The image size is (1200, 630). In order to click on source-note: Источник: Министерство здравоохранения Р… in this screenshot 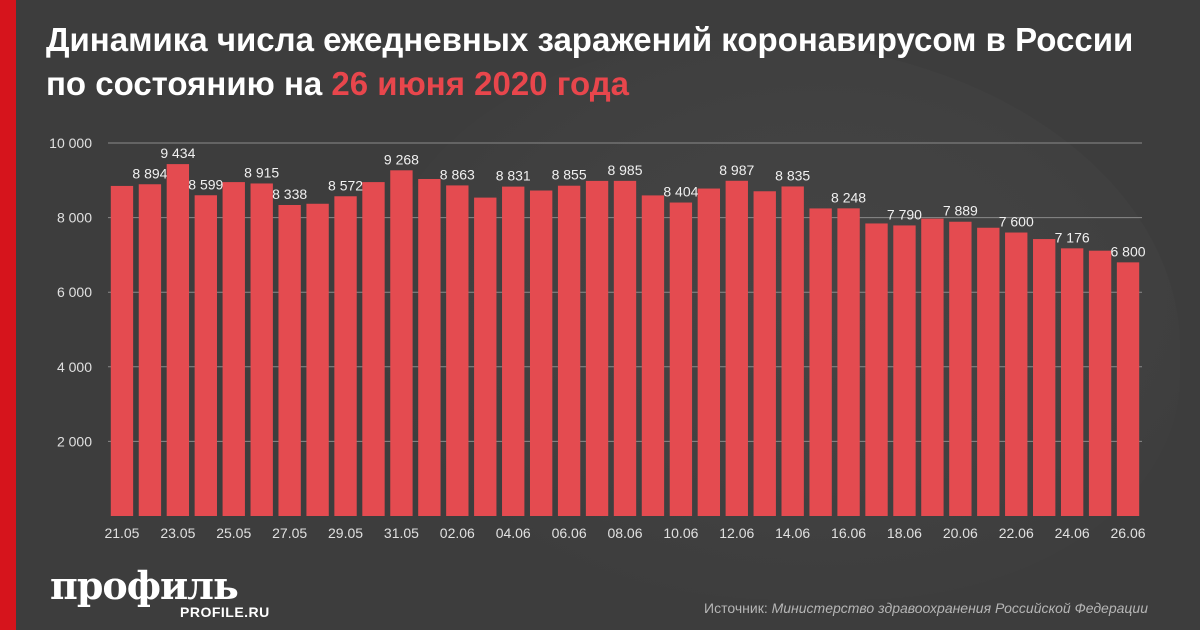, I will do `click(926, 608)`.